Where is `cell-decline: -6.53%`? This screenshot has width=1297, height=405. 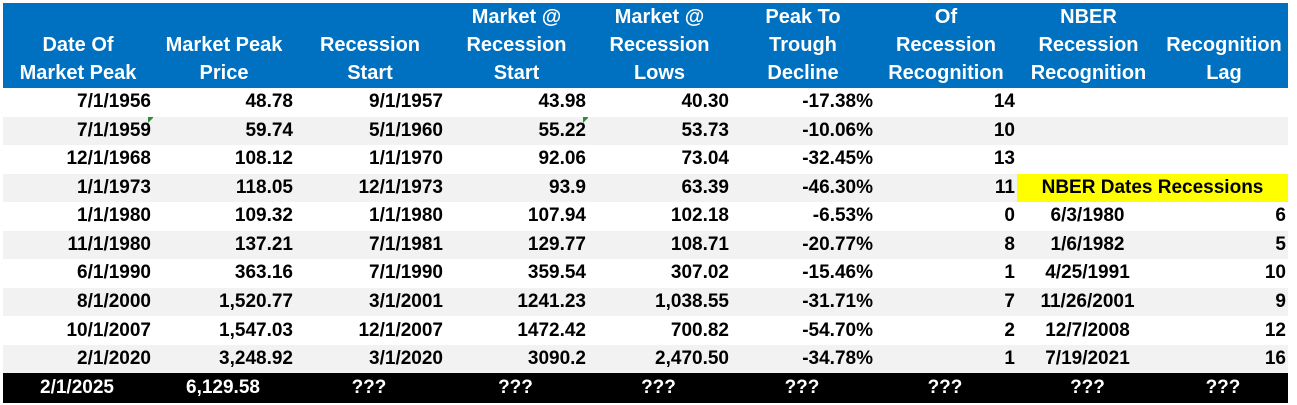
cell-decline: -6.53% is located at coordinates (803, 216).